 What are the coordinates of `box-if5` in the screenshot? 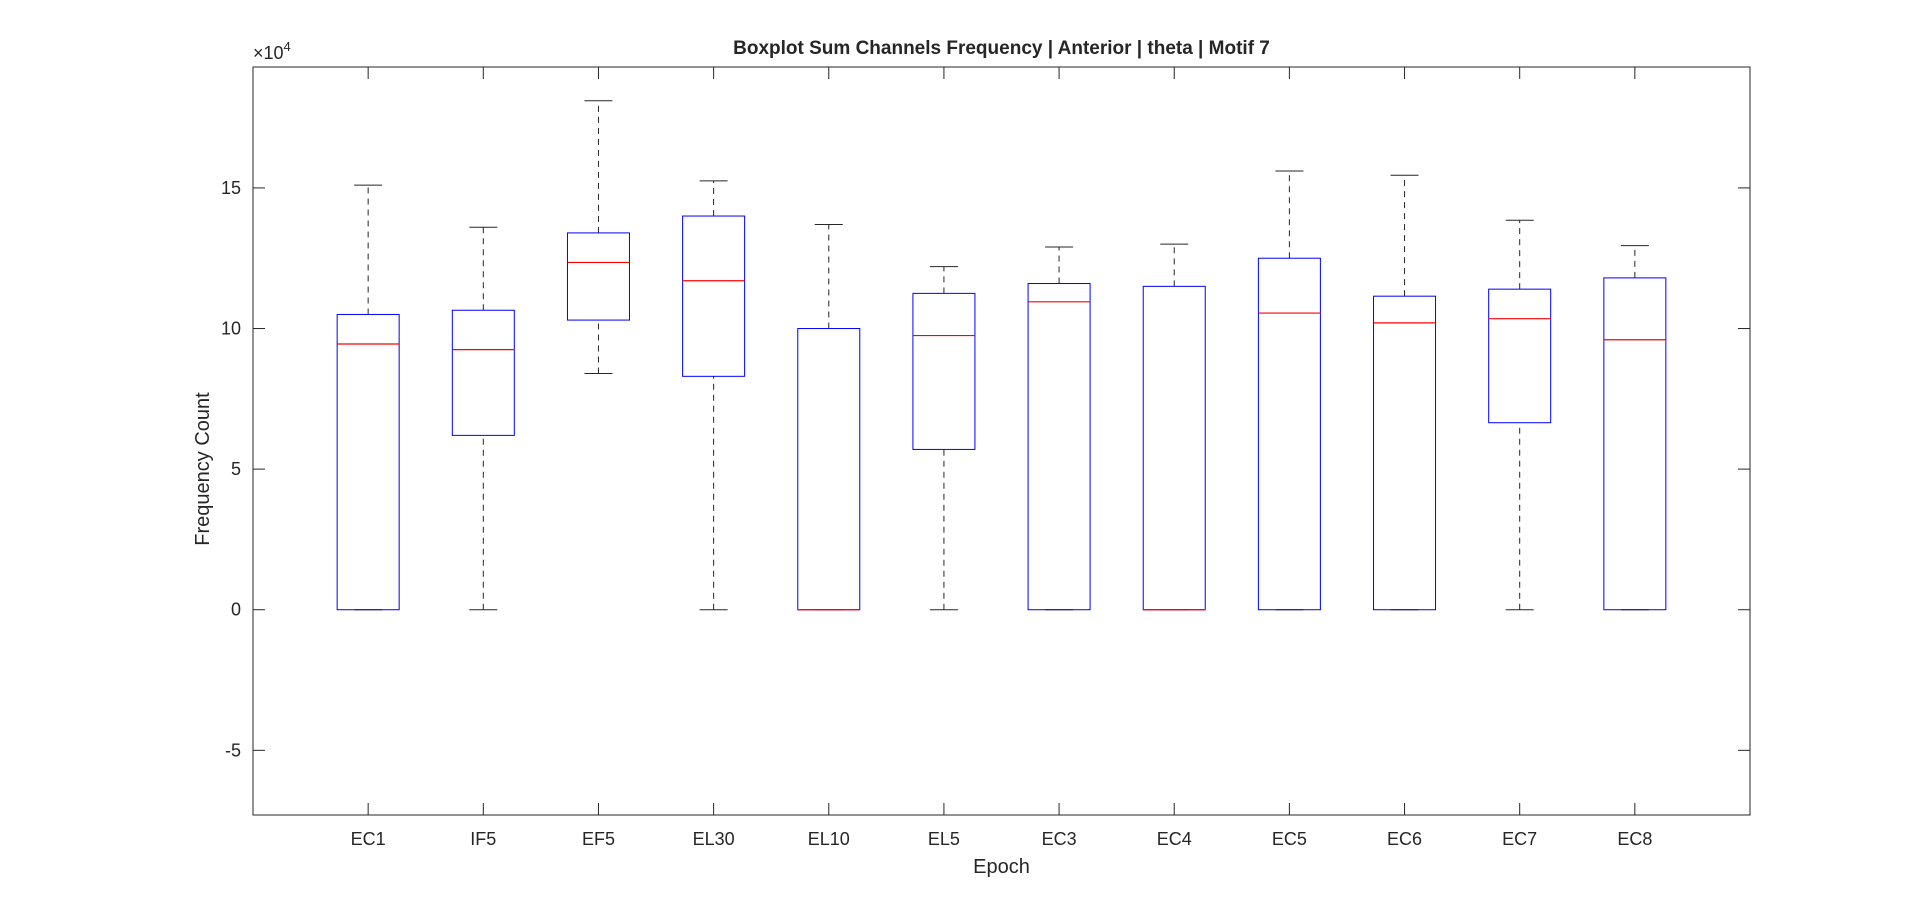 It's located at (483, 418).